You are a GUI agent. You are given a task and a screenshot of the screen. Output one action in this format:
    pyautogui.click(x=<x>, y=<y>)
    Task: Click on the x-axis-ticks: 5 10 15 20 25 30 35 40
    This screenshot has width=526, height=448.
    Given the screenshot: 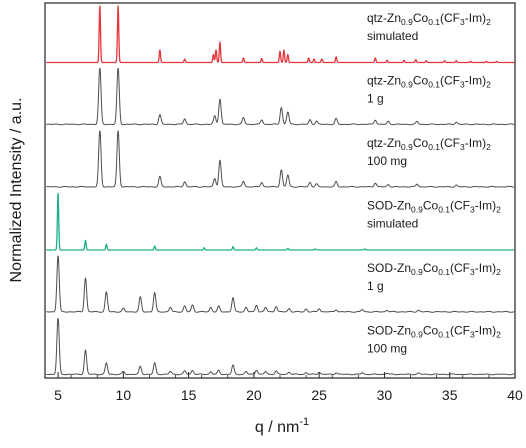 What is the action you would take?
    pyautogui.click(x=288, y=387)
    